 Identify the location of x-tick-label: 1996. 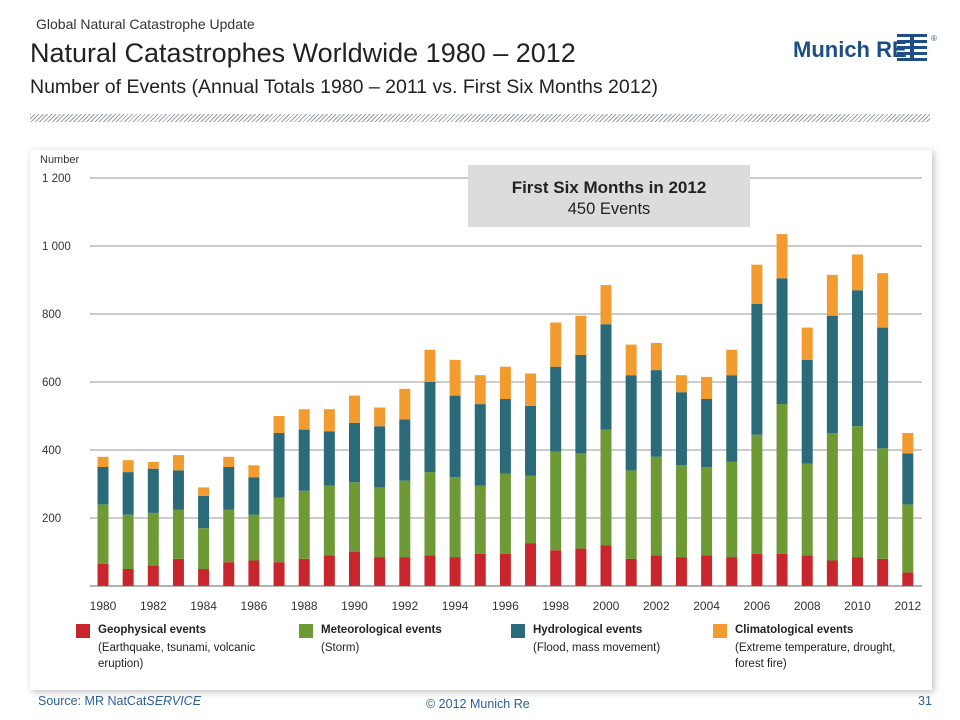
(505, 606).